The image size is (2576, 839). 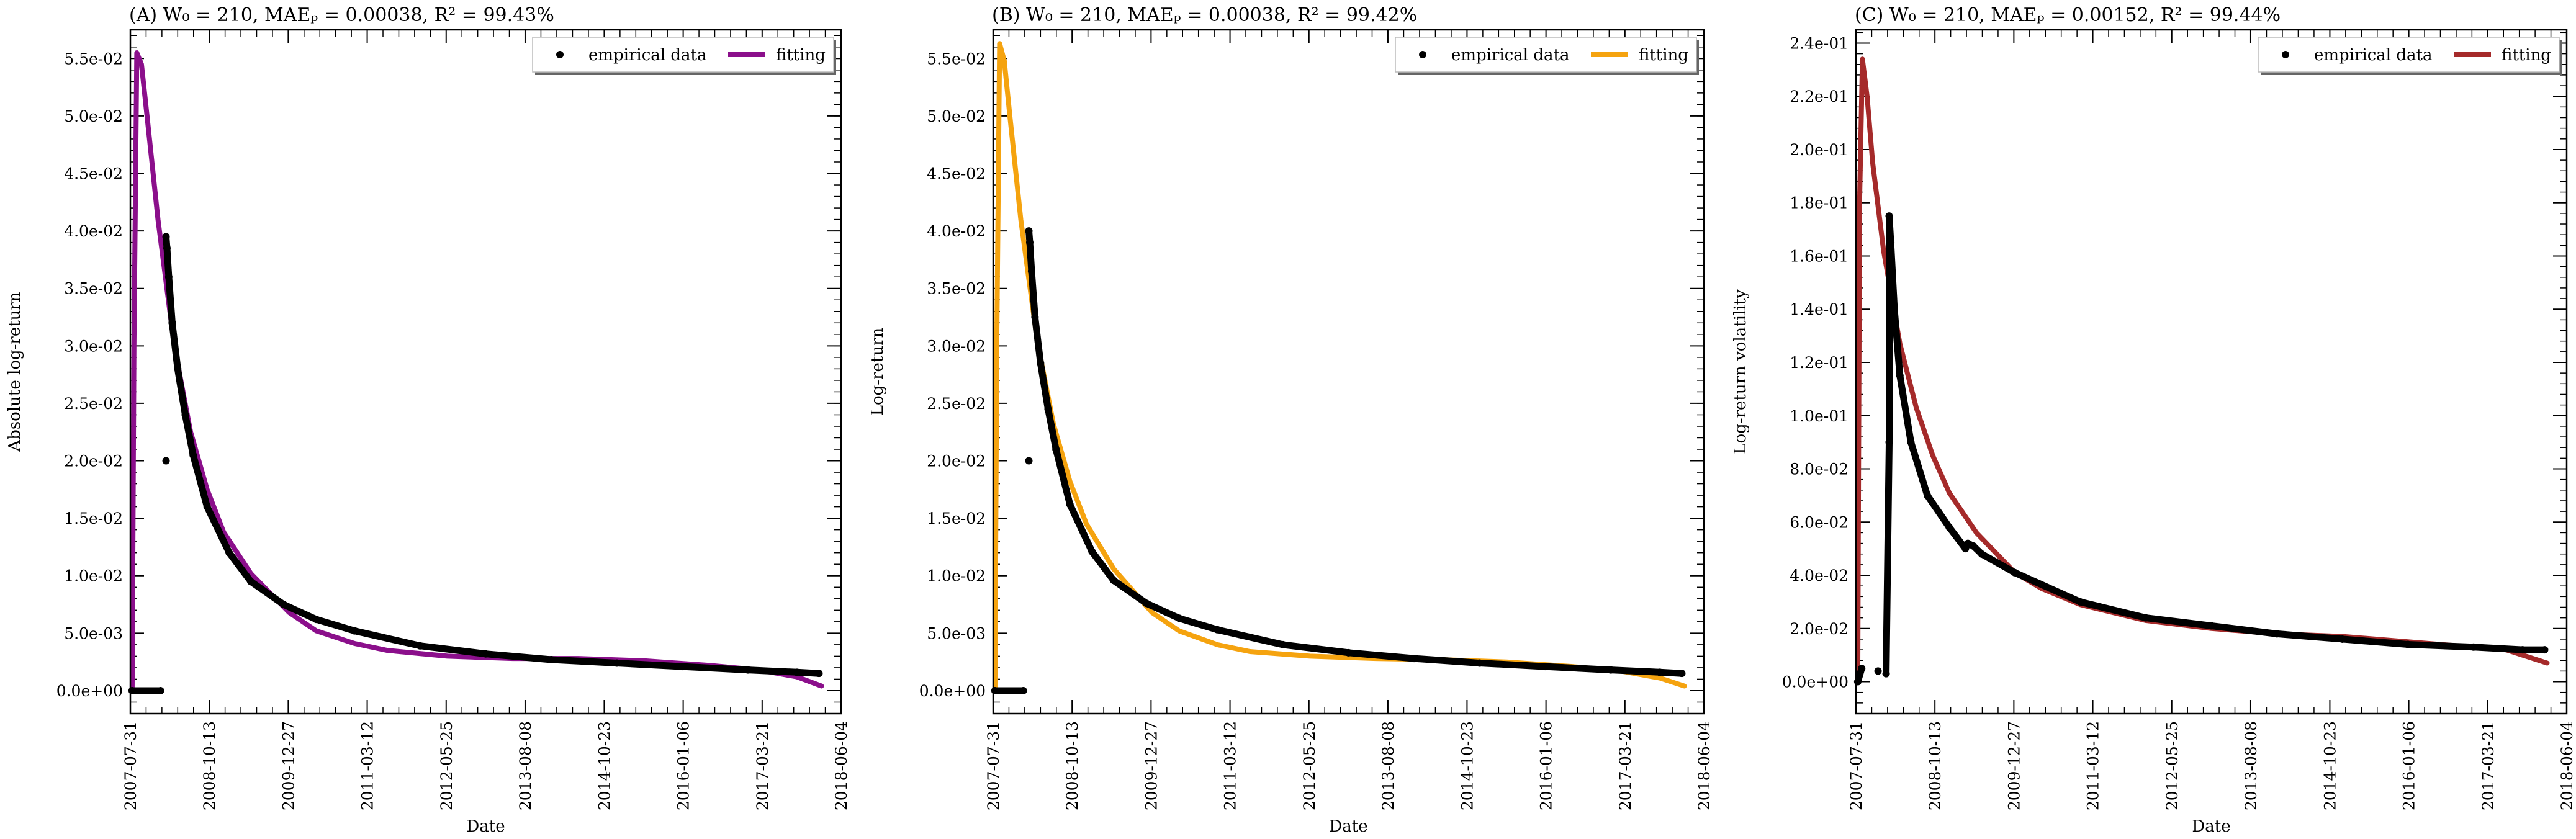 What do you see at coordinates (1819, 469) in the screenshot?
I see `y-tick-label: 8.0e-02` at bounding box center [1819, 469].